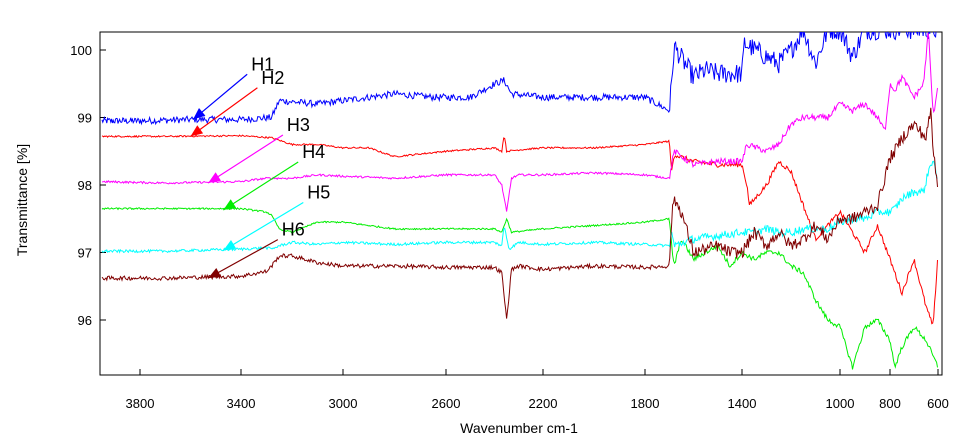 The height and width of the screenshot is (445, 959). Describe the element at coordinates (293, 230) in the screenshot. I see `annotation-label-h6: H6` at that location.